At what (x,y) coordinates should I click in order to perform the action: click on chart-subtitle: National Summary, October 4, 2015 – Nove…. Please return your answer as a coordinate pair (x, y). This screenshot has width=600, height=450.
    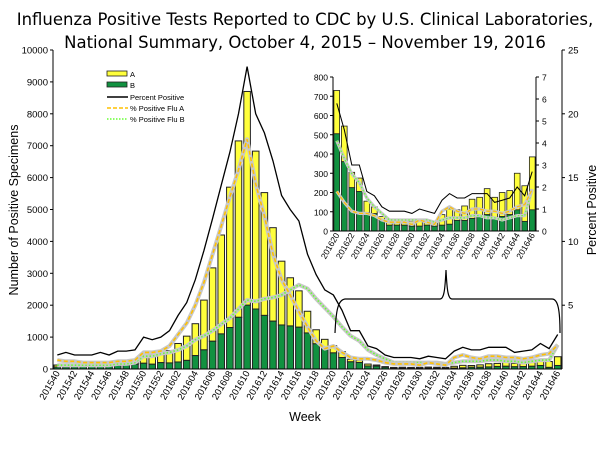
    Looking at the image, I should click on (305, 42).